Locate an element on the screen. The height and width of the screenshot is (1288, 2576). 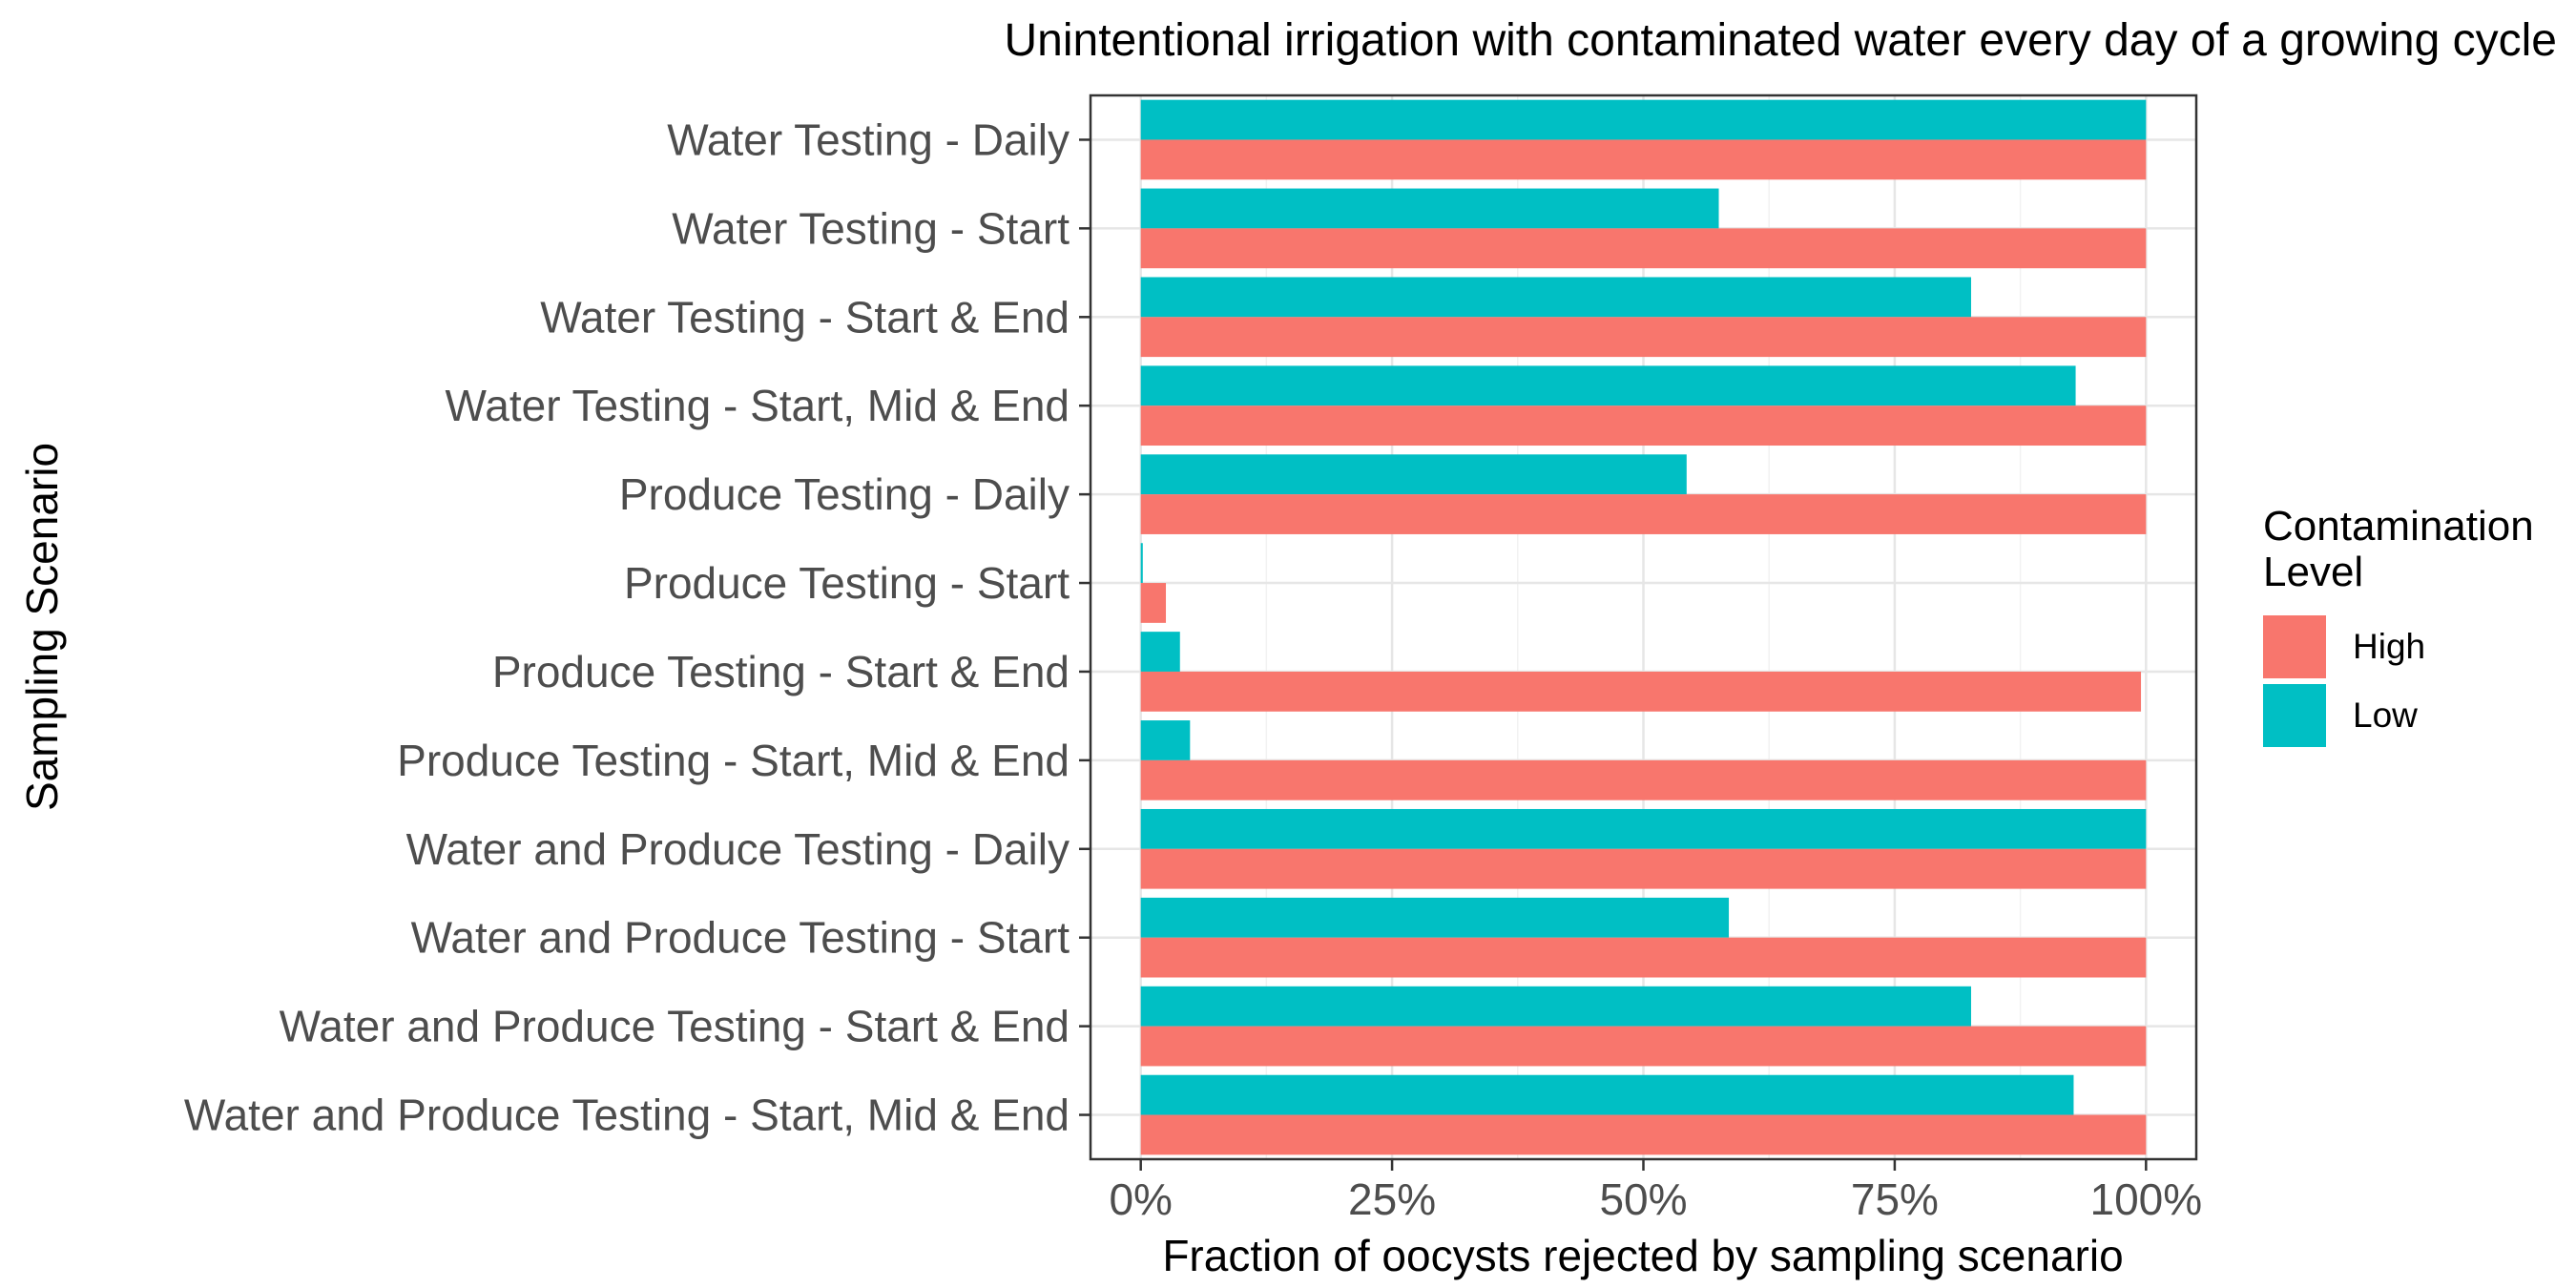
y-tick-label: Water Testing - Start is located at coordinates (871, 228).